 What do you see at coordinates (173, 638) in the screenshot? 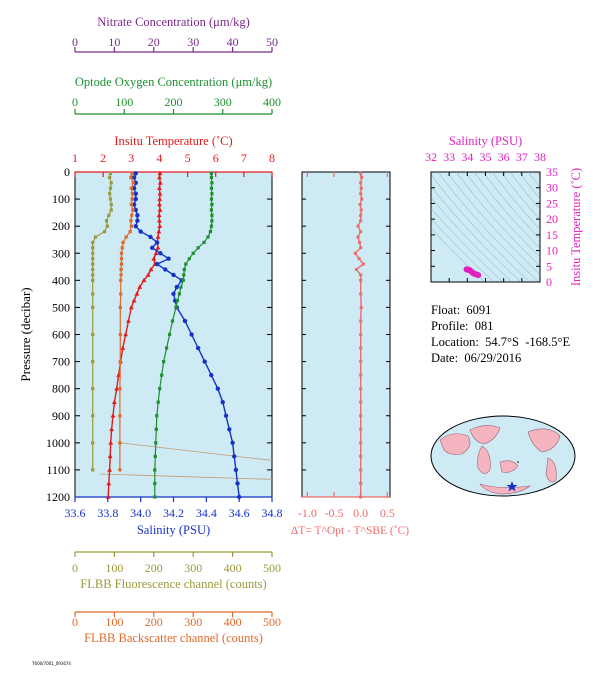
I see `backscatter-axis-title: FLBB Backscatter channel (counts)` at bounding box center [173, 638].